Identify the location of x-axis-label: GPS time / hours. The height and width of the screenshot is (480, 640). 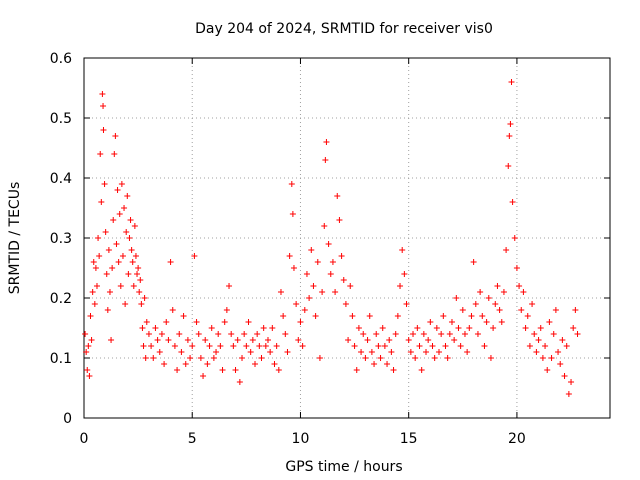
(343, 467).